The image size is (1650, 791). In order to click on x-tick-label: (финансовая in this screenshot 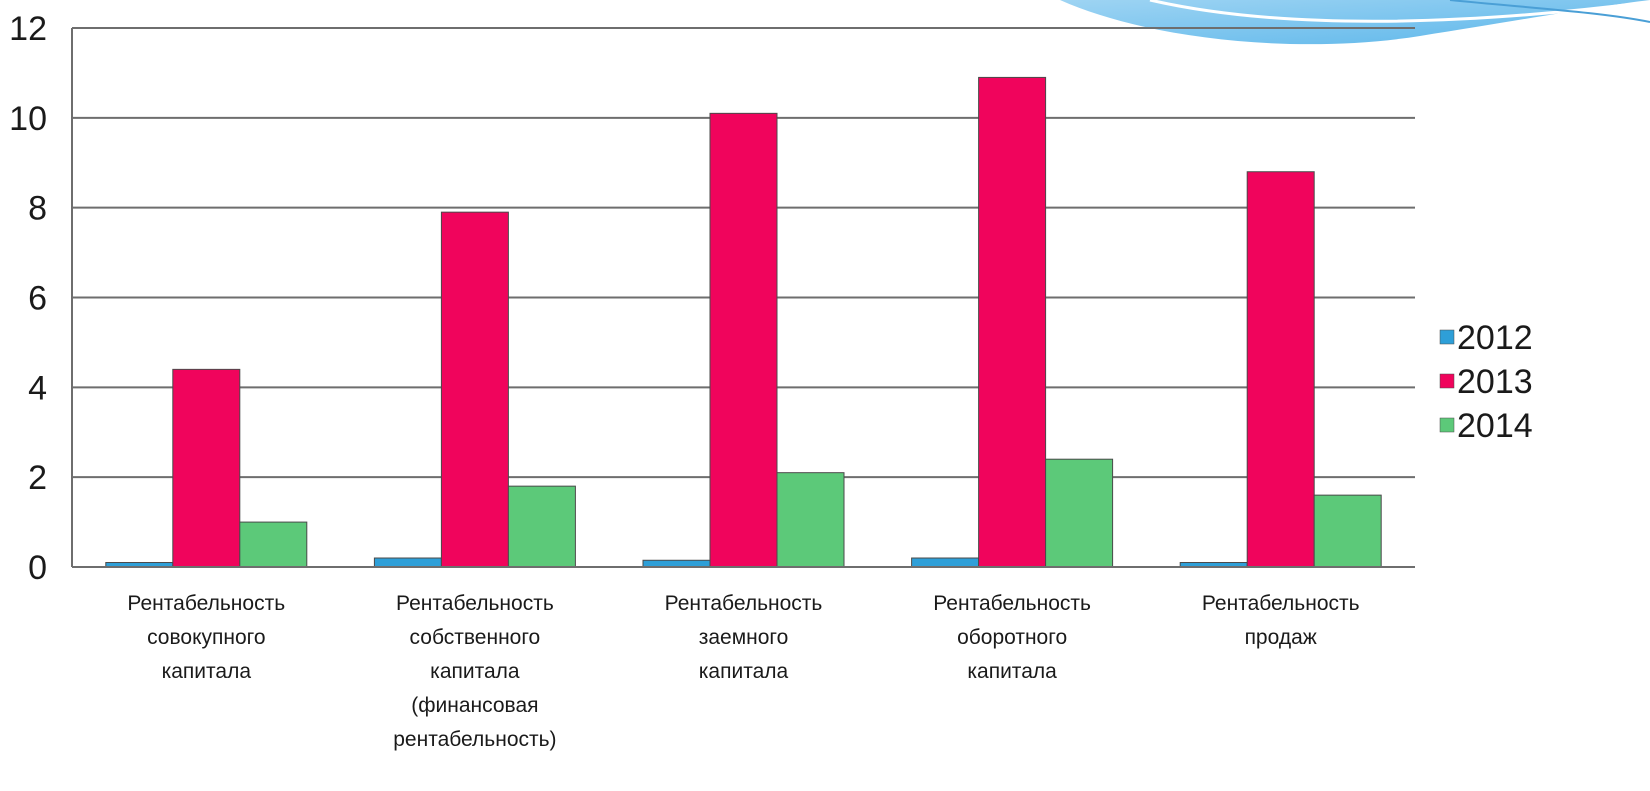, I will do `click(474, 705)`.